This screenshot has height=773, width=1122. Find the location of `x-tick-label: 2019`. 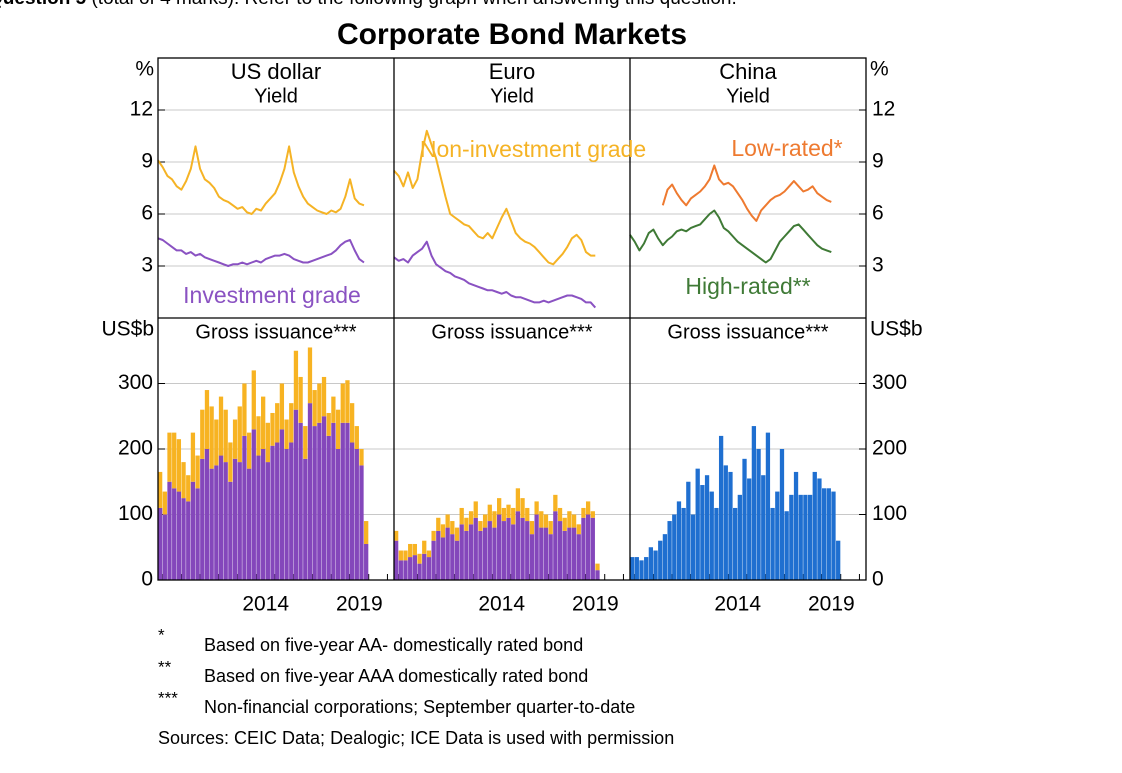

x-tick-label: 2019 is located at coordinates (595, 604).